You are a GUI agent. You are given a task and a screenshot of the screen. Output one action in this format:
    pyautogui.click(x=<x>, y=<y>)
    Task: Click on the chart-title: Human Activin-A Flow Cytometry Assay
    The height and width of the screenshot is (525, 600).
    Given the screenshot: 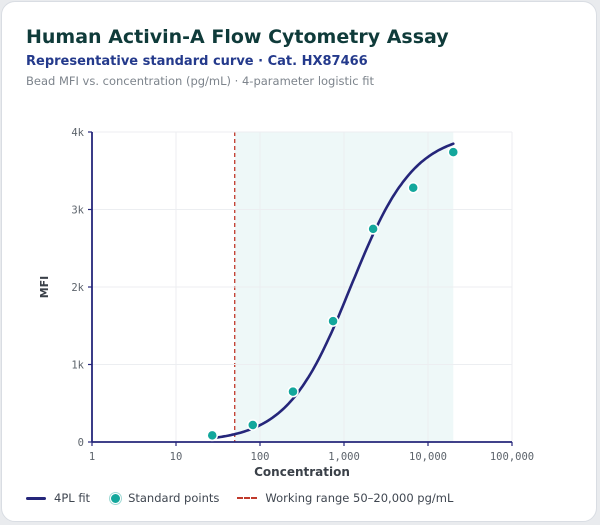 What is the action you would take?
    pyautogui.click(x=237, y=37)
    